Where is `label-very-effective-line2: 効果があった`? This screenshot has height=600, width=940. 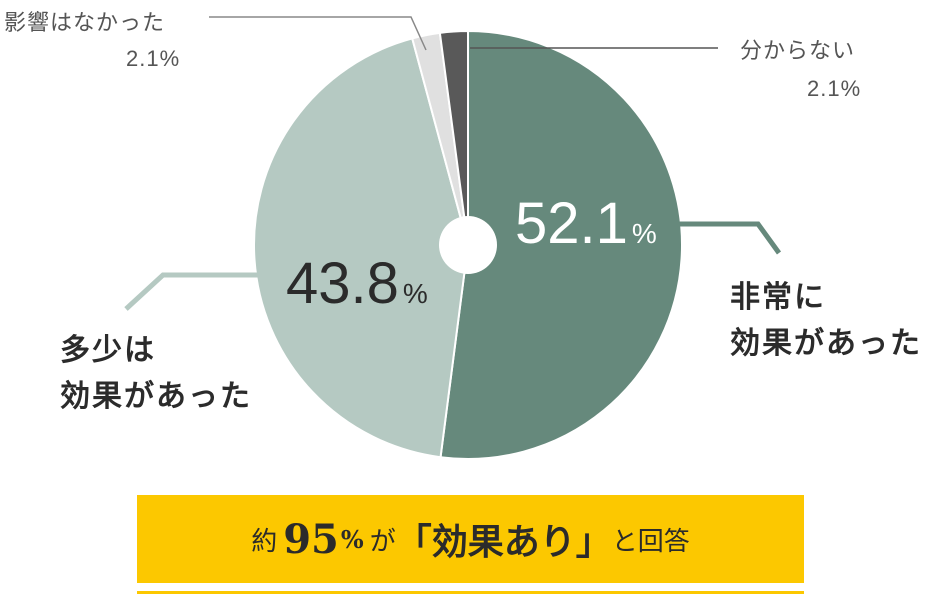
label-very-effective-line2: 効果があった is located at coordinates (826, 343).